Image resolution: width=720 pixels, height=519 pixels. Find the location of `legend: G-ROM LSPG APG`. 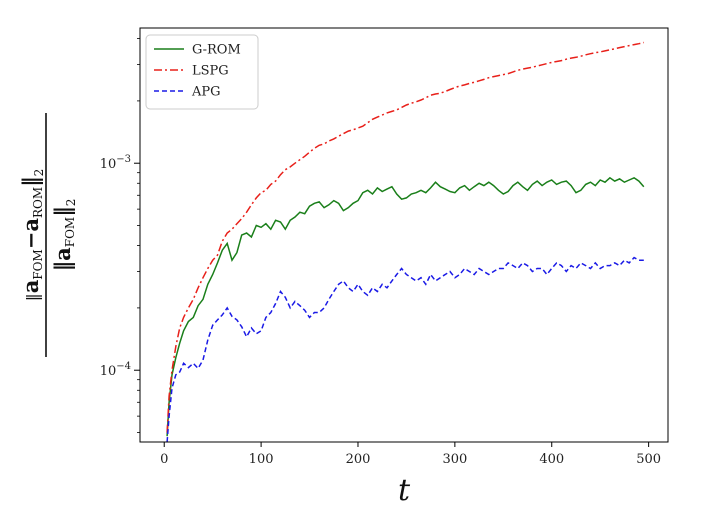

legend: G-ROM LSPG APG is located at coordinates (202, 72).